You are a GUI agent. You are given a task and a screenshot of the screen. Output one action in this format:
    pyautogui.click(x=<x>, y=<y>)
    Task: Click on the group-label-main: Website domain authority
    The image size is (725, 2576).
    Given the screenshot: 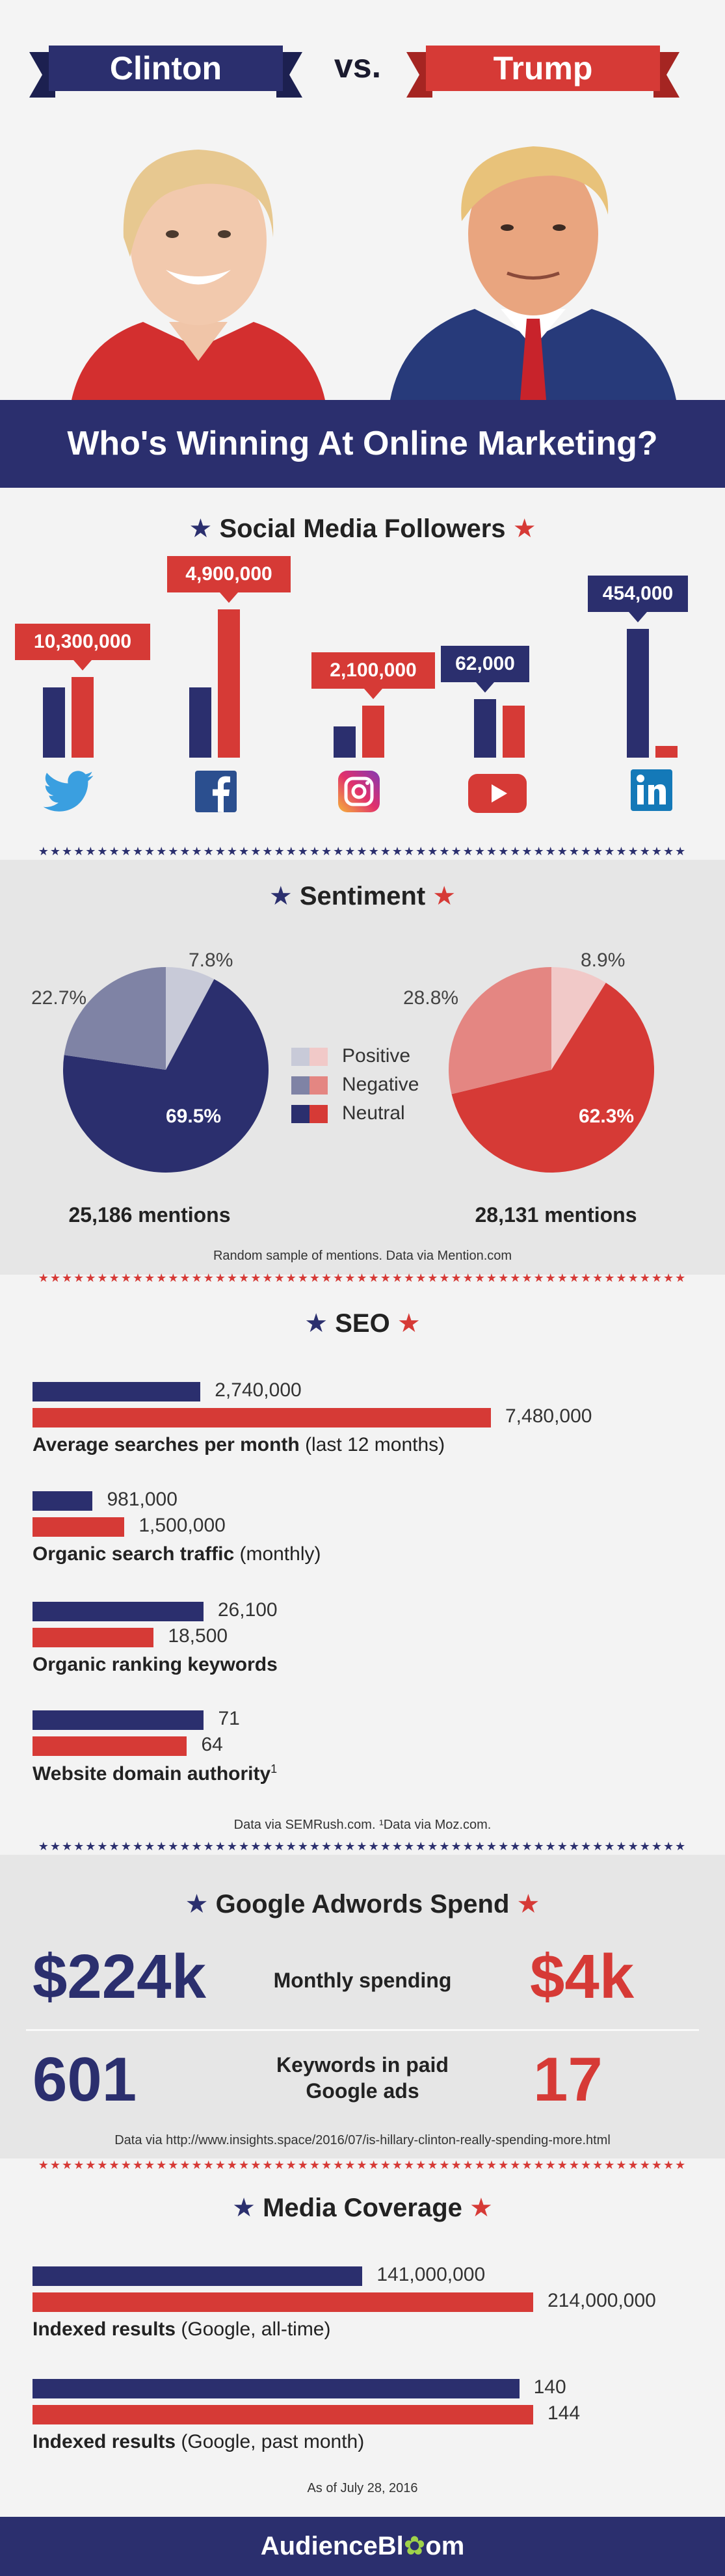 What is the action you would take?
    pyautogui.click(x=152, y=1774)
    